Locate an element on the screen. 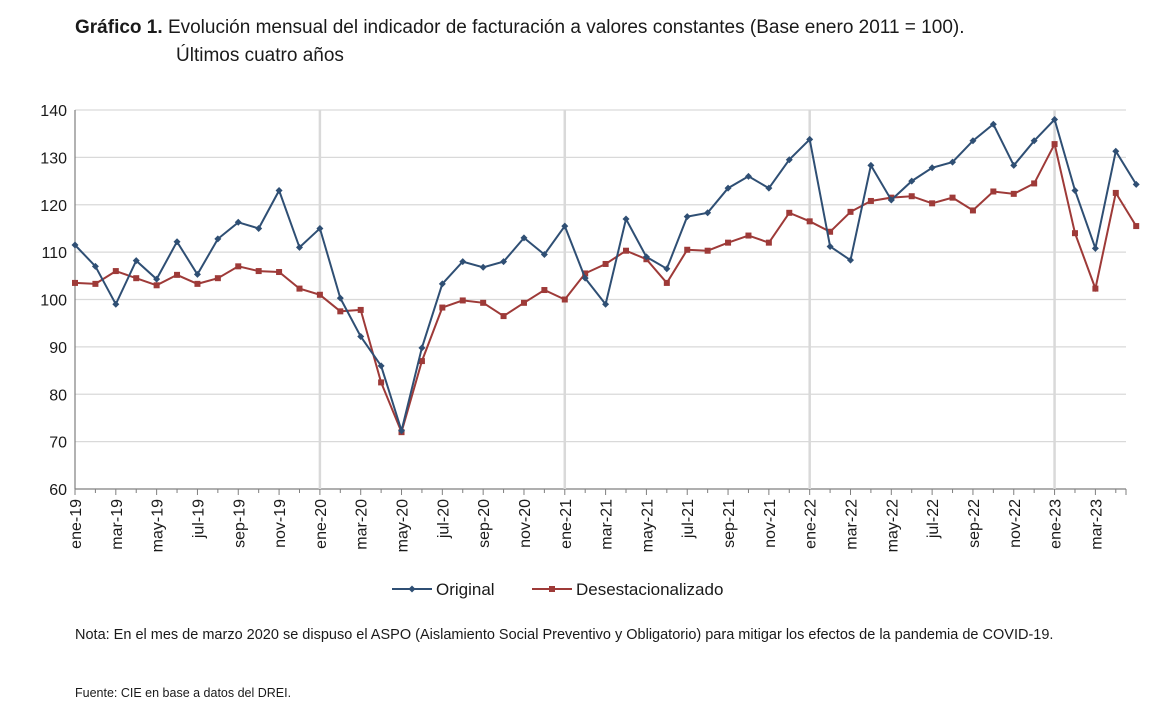 The height and width of the screenshot is (720, 1160). x-tick-label: may-21 is located at coordinates (647, 525).